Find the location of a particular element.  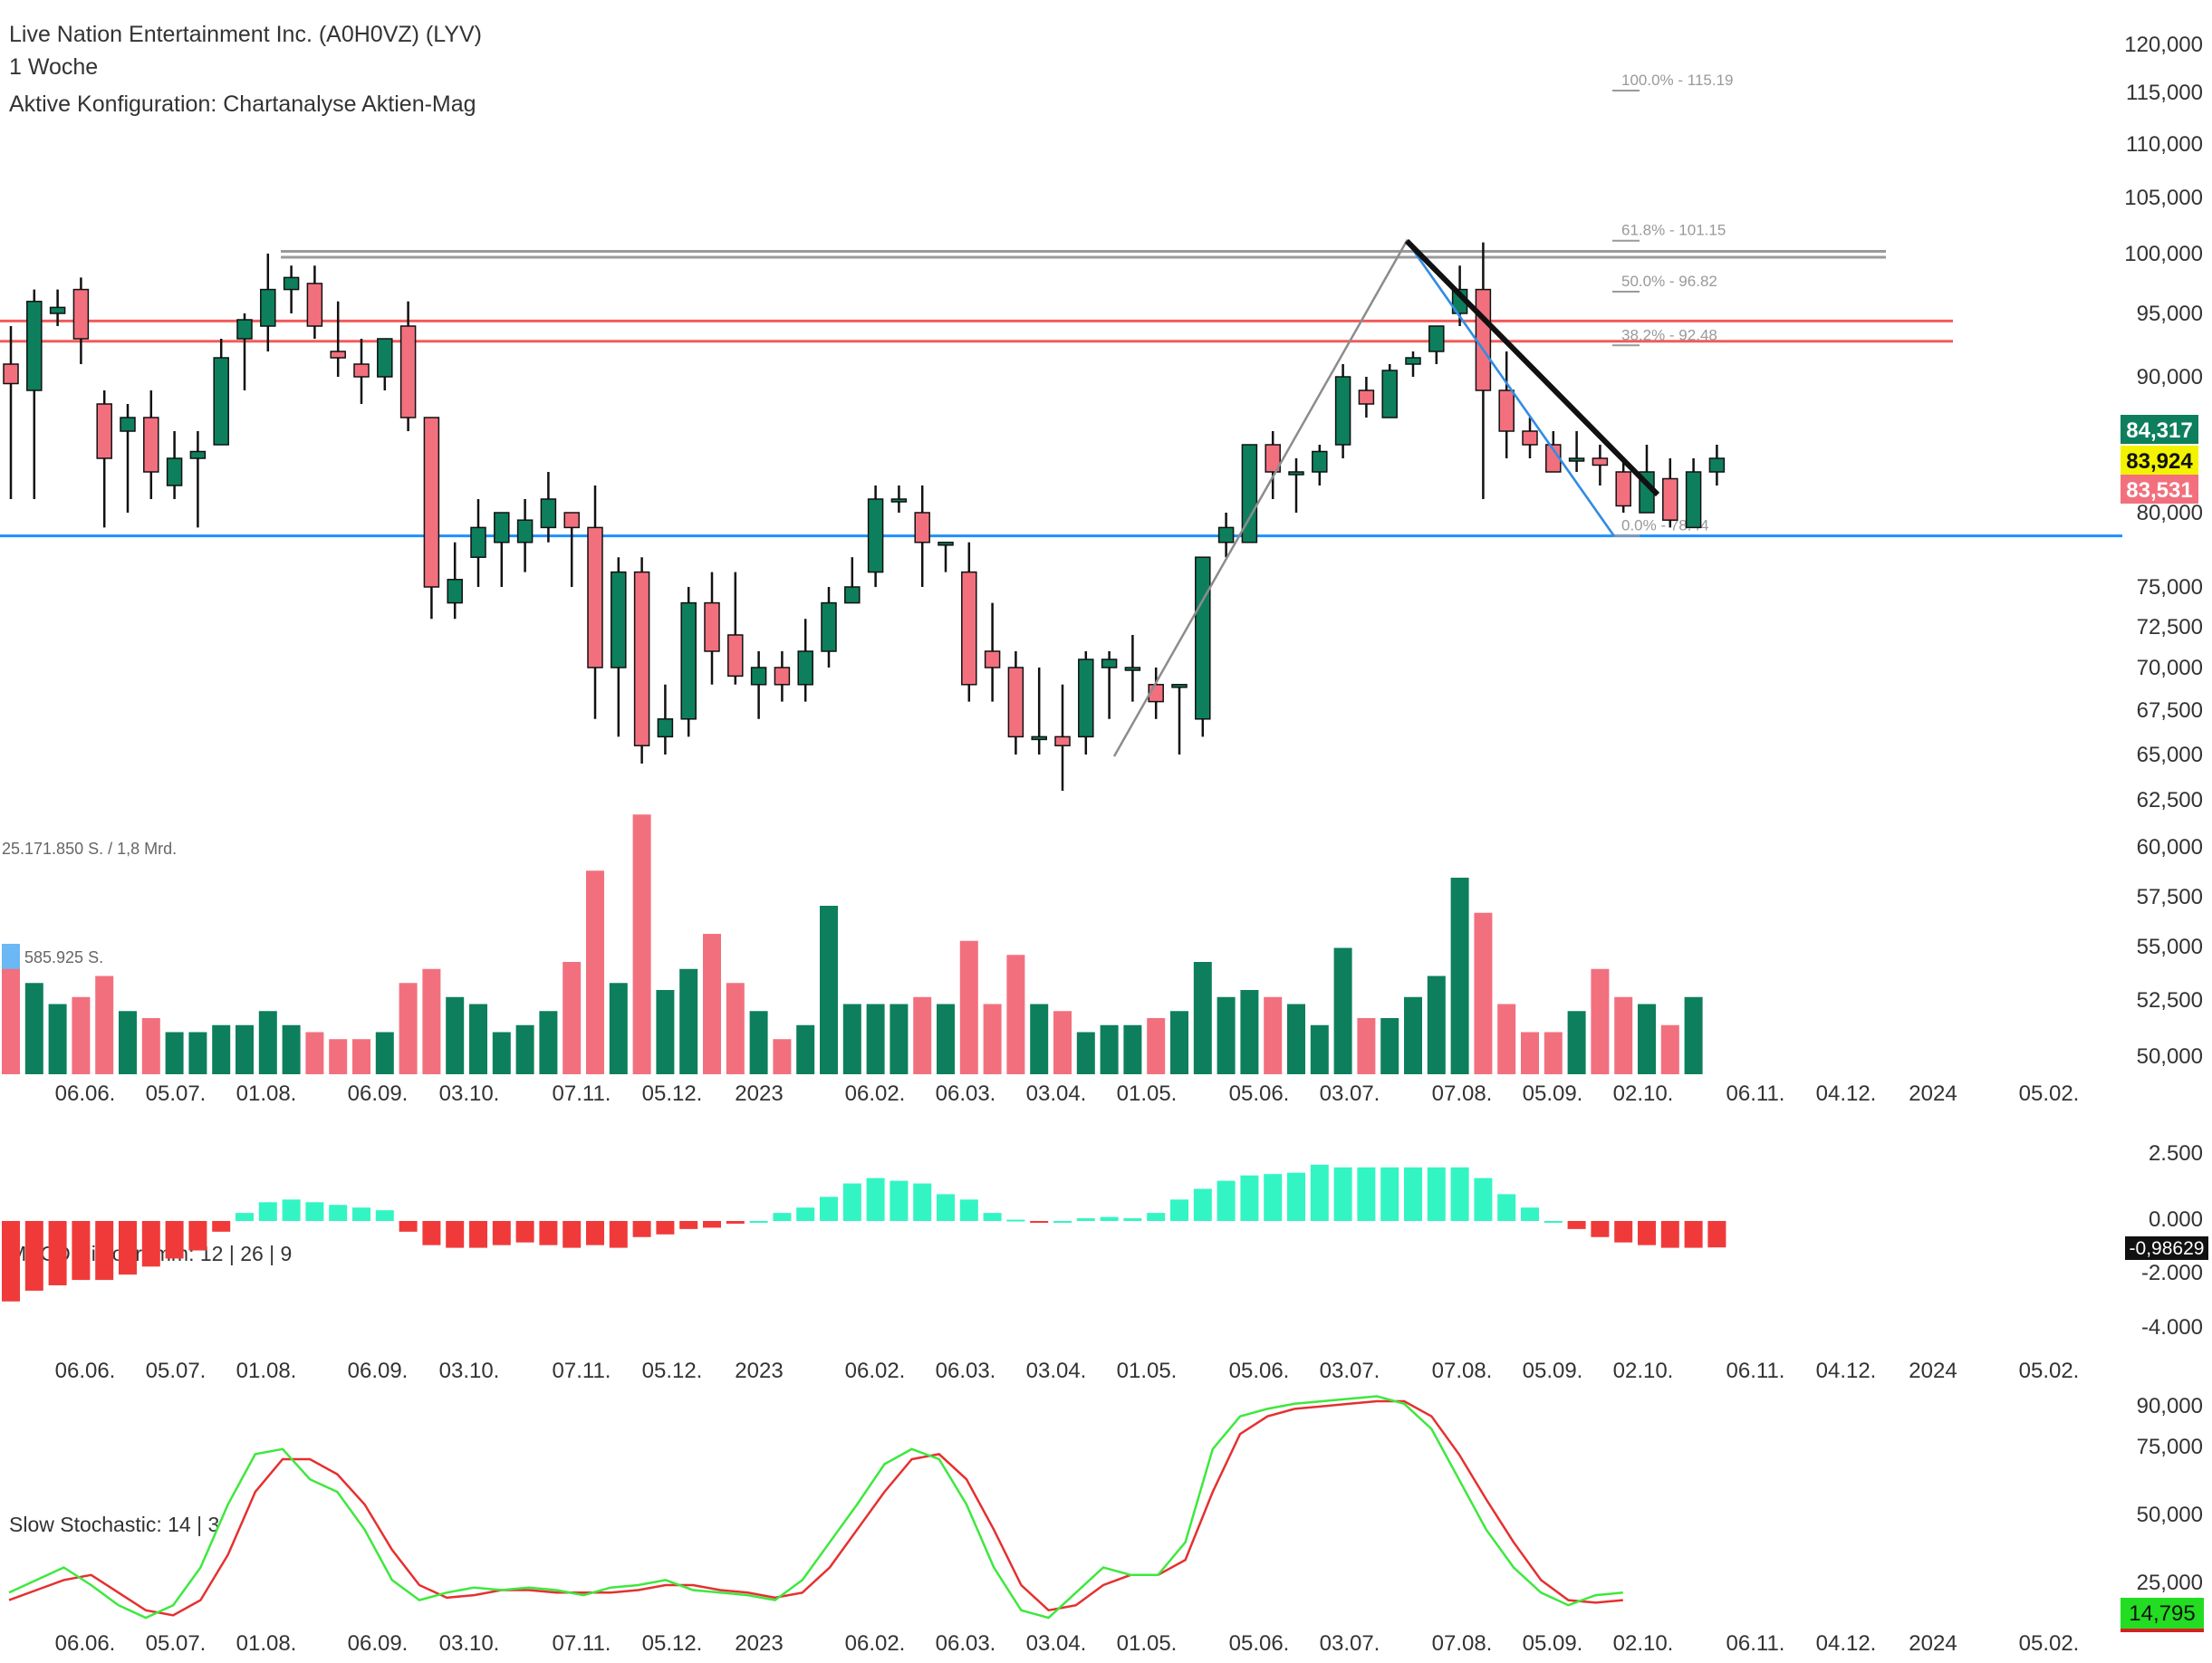

macd-current-bg is located at coordinates (2166, 1248).